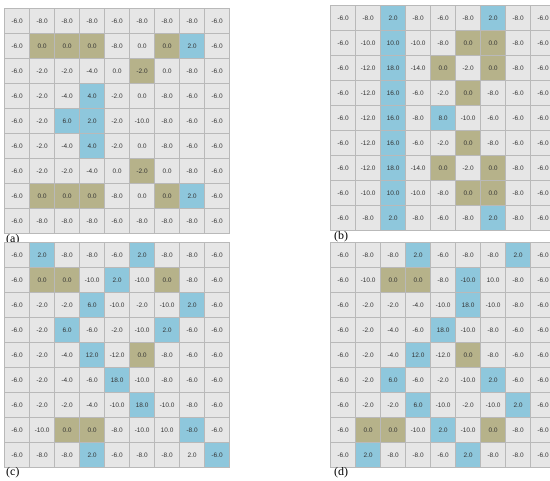 The height and width of the screenshot is (481, 550). Describe the element at coordinates (92, 305) in the screenshot. I see `grid-cell: 6.0` at that location.